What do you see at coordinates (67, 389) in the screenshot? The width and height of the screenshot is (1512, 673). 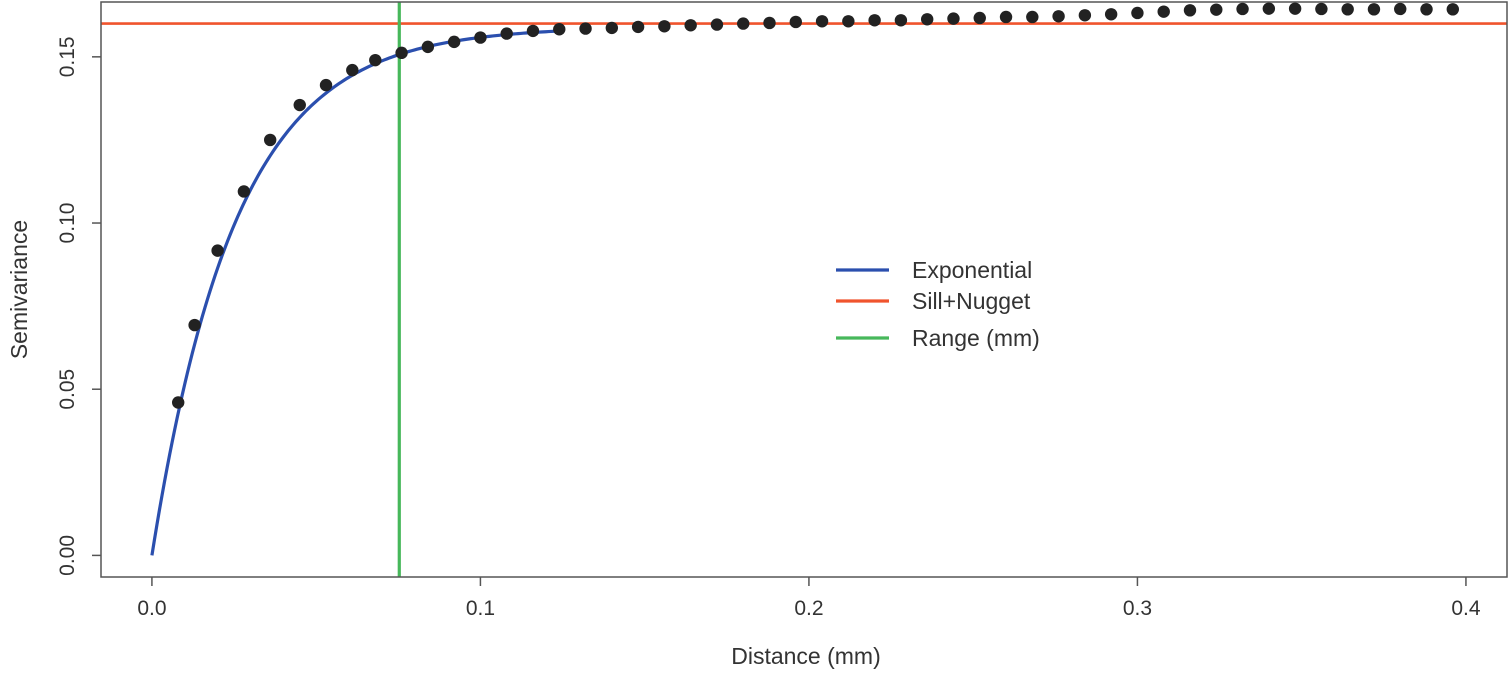 I see `y-tick-label: 0.05` at bounding box center [67, 389].